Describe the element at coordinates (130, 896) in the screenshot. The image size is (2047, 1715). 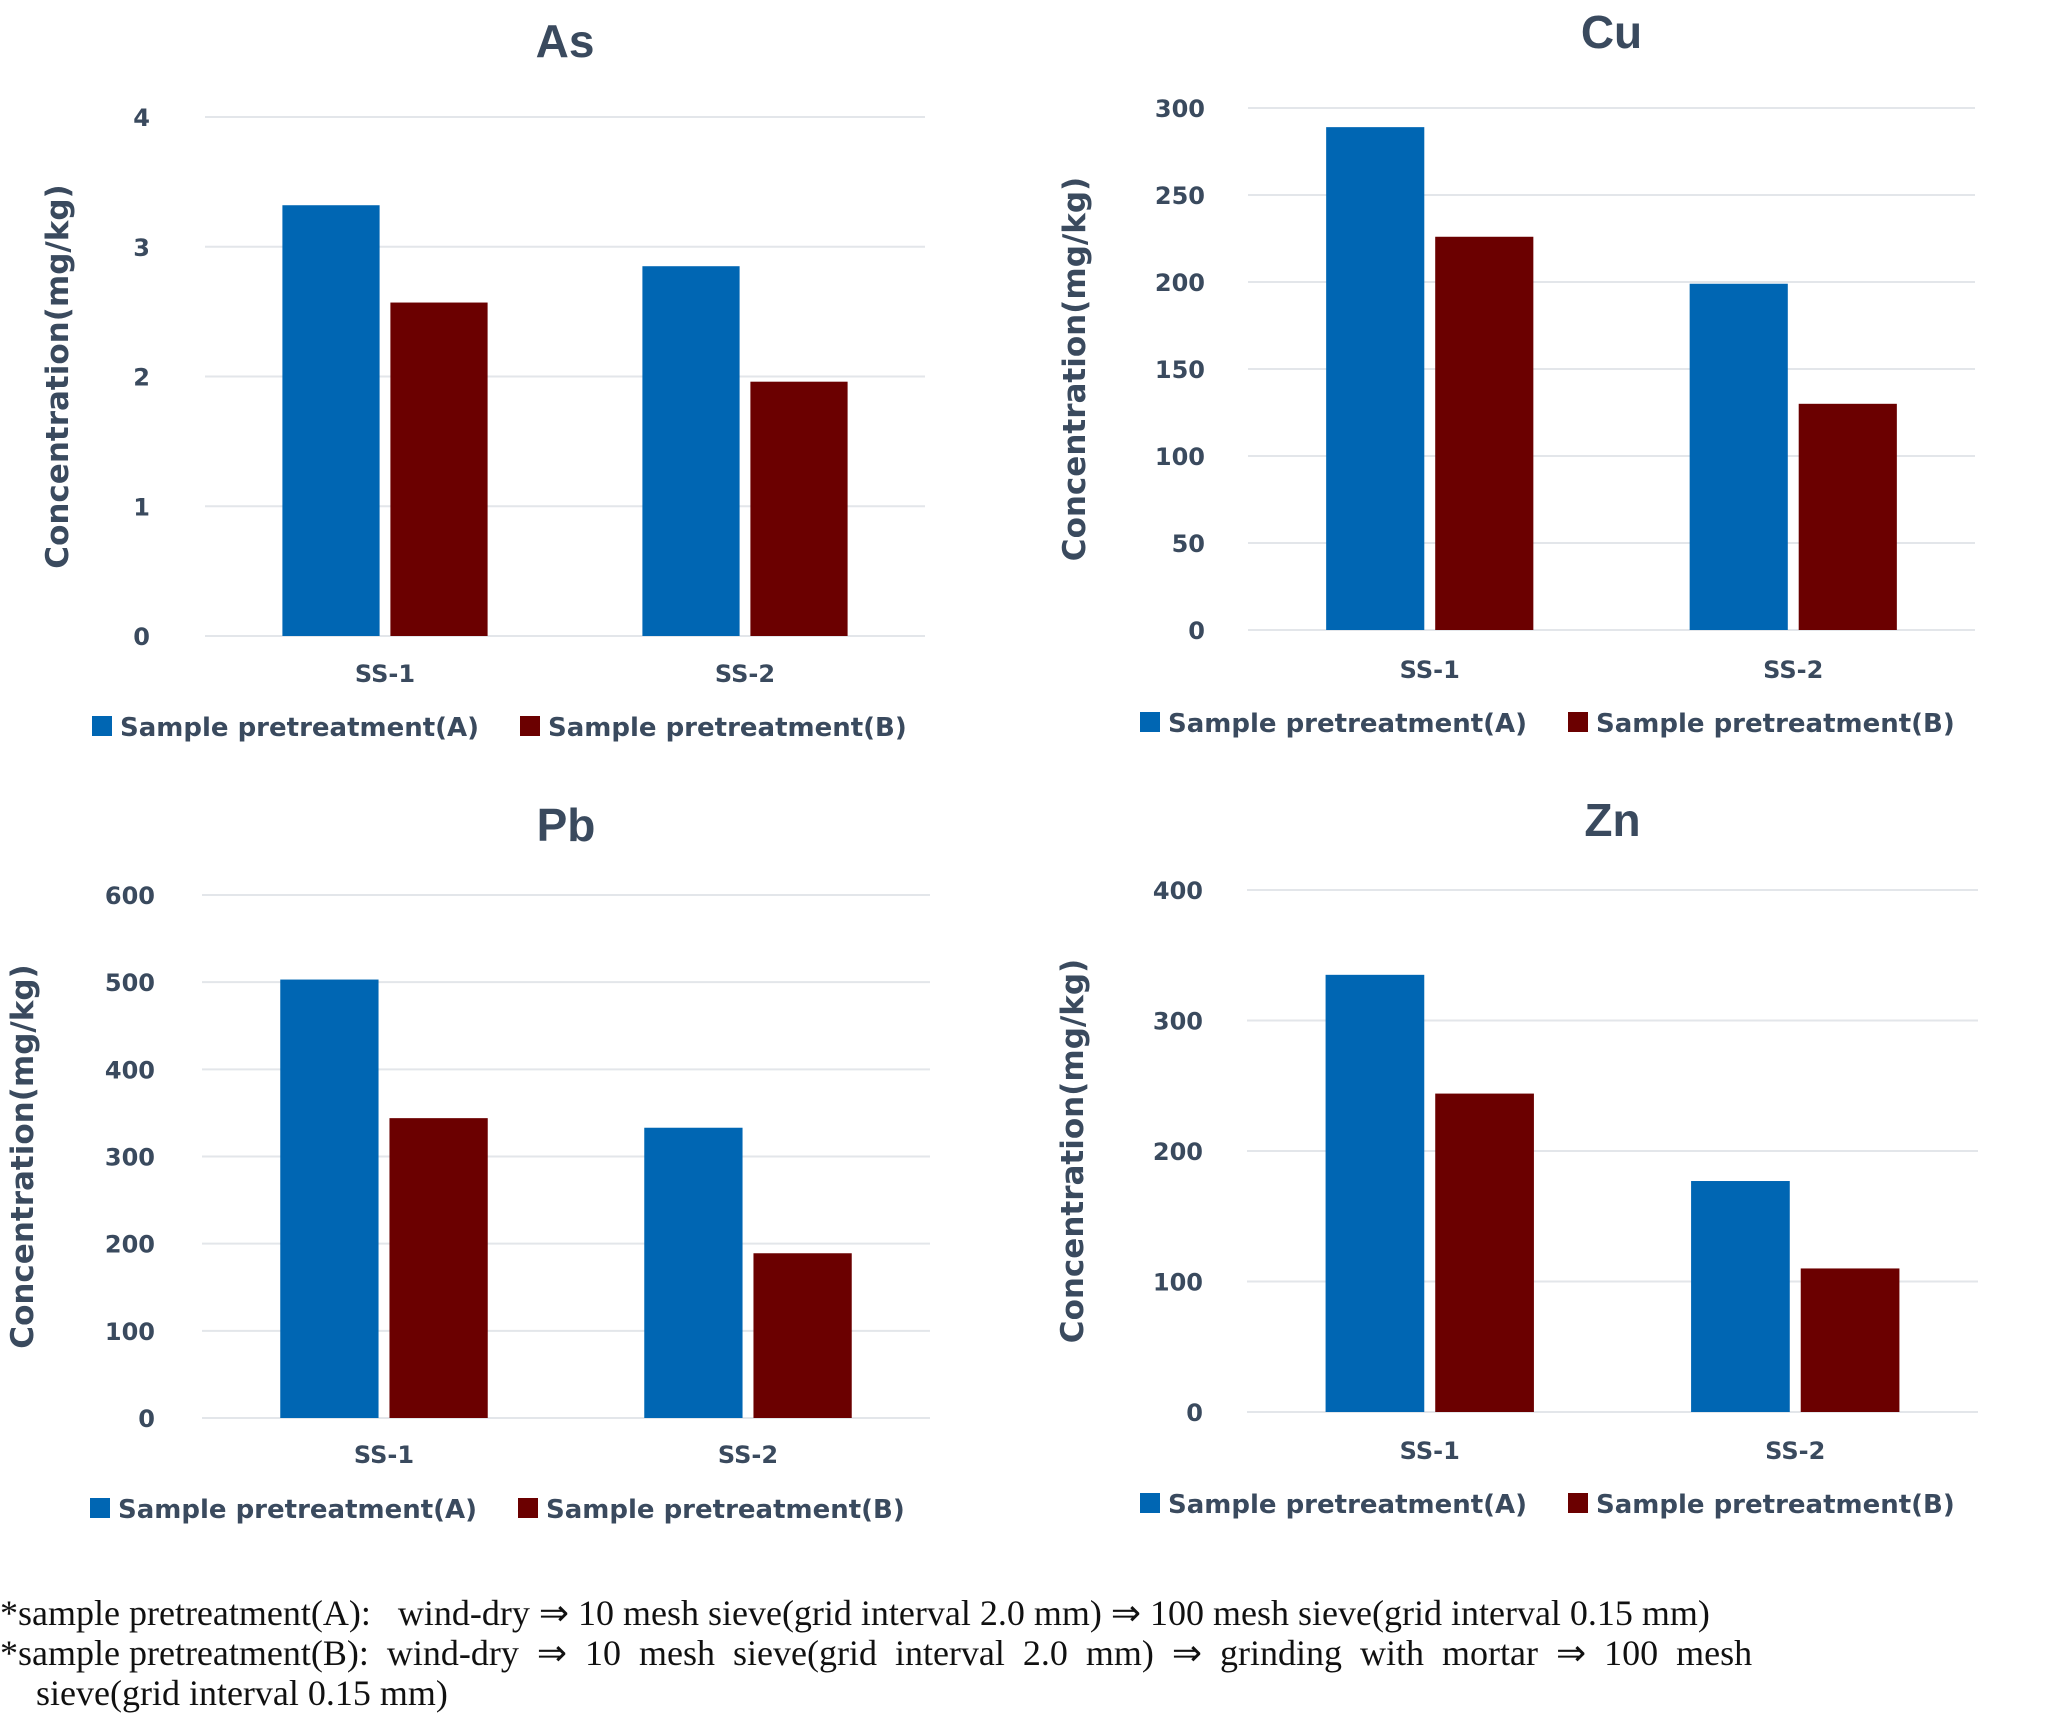
I see `y-tick-label: 600` at that location.